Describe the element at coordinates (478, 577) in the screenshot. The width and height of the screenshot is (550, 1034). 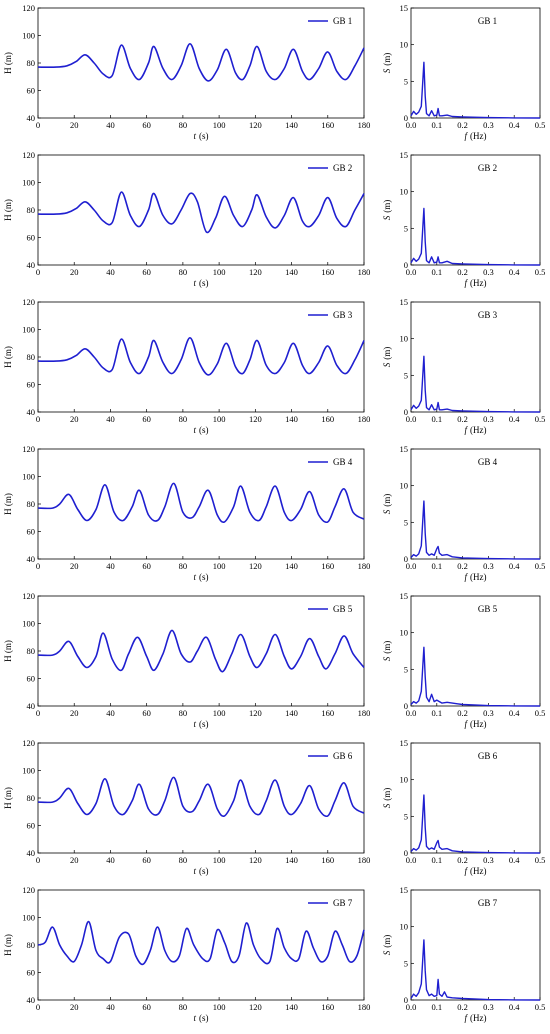
I see `x-axis-label-unit: (Hz)` at that location.